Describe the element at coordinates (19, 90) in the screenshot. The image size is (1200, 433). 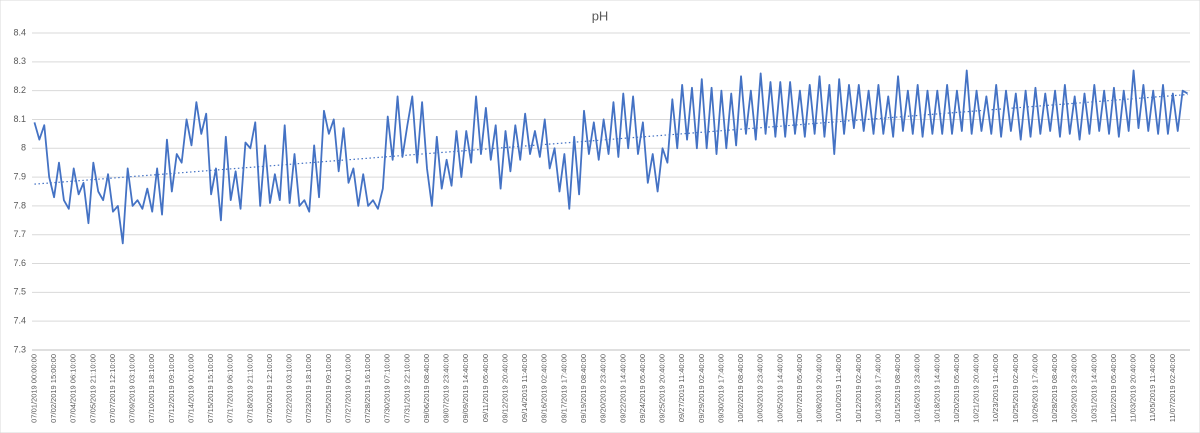
I see `y-tick-label: 8.2` at that location.